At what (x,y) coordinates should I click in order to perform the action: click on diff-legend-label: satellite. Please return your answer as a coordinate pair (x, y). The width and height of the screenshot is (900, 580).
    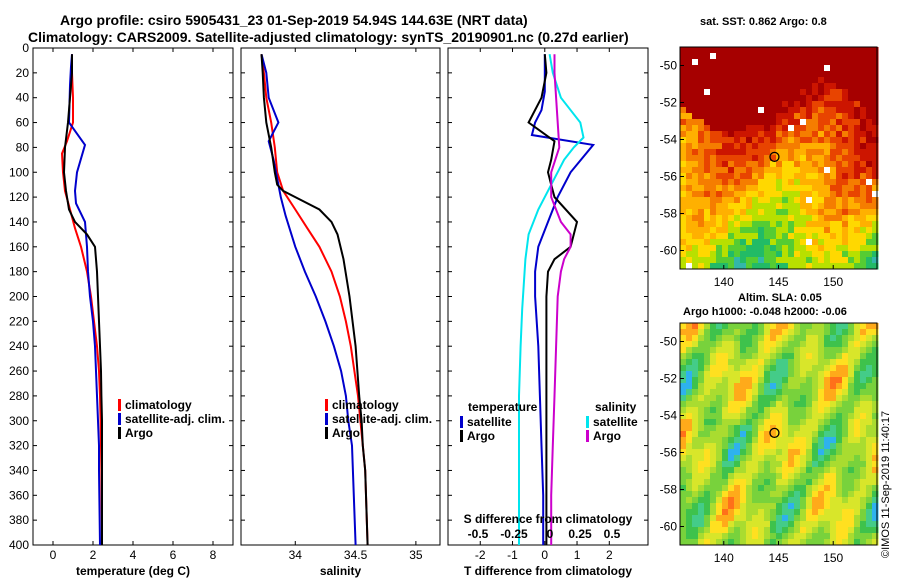
    Looking at the image, I should click on (489, 422).